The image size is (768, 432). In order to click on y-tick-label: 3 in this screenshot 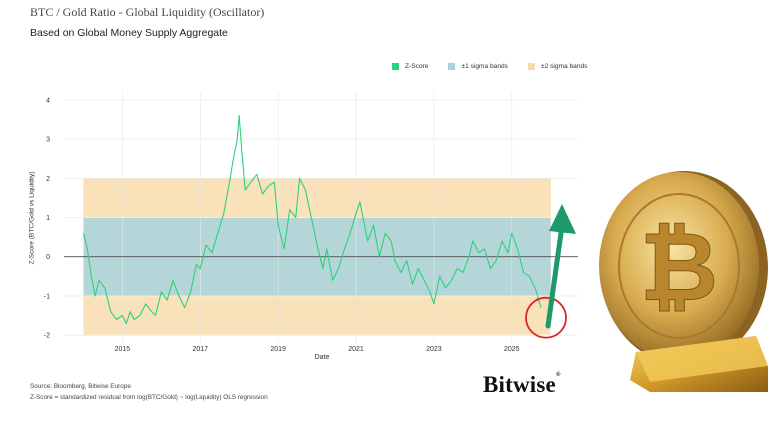, I will do `click(48, 140)`.